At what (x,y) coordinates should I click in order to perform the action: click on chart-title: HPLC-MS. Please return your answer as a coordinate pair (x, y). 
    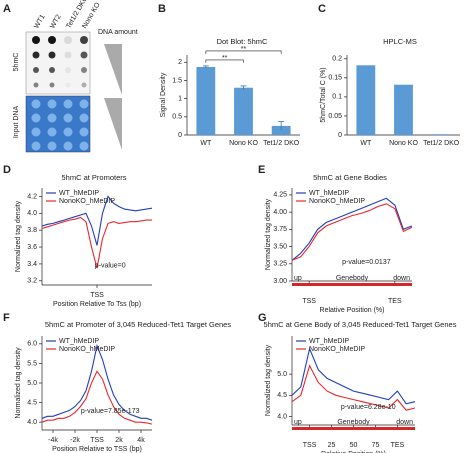
    Looking at the image, I should click on (400, 41).